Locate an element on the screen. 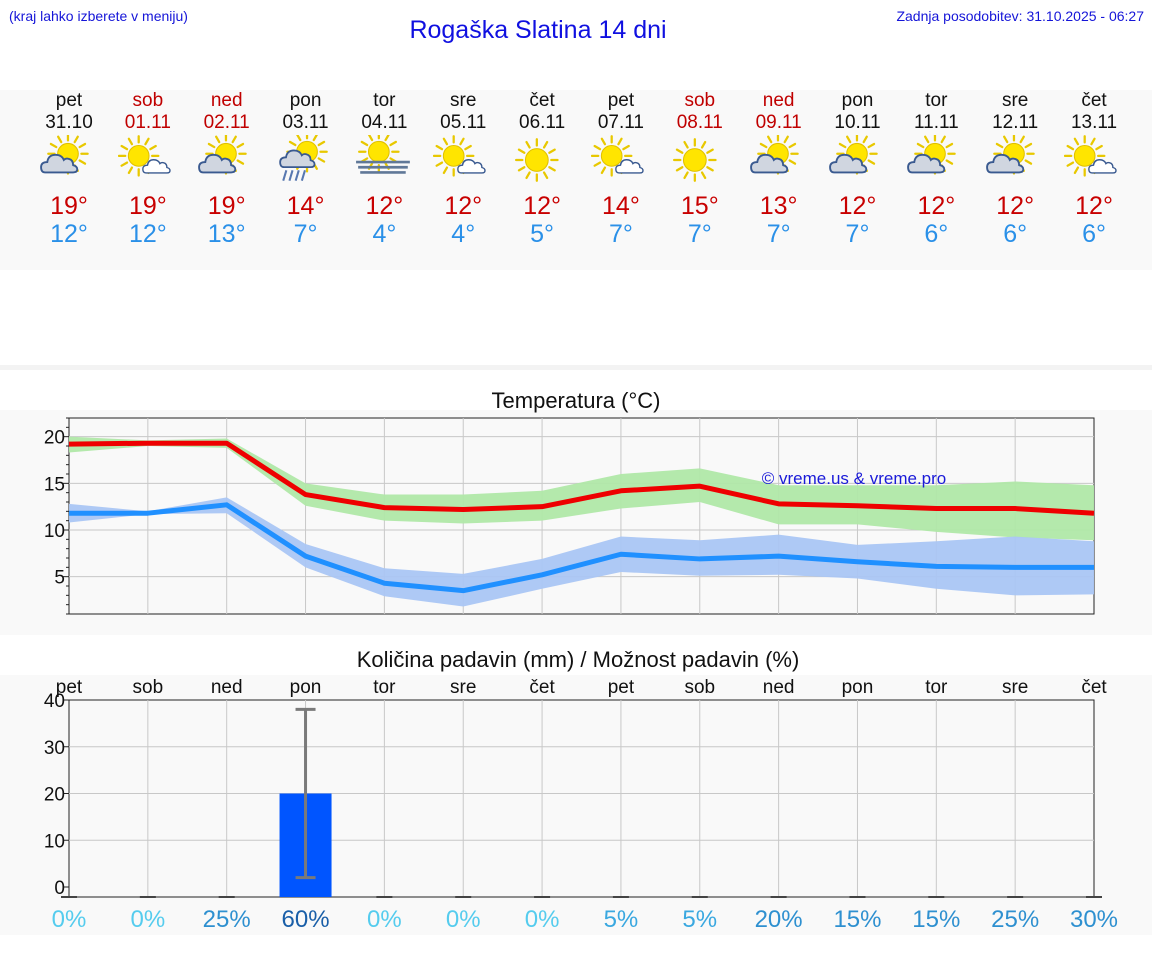  day-name: ned is located at coordinates (226, 100).